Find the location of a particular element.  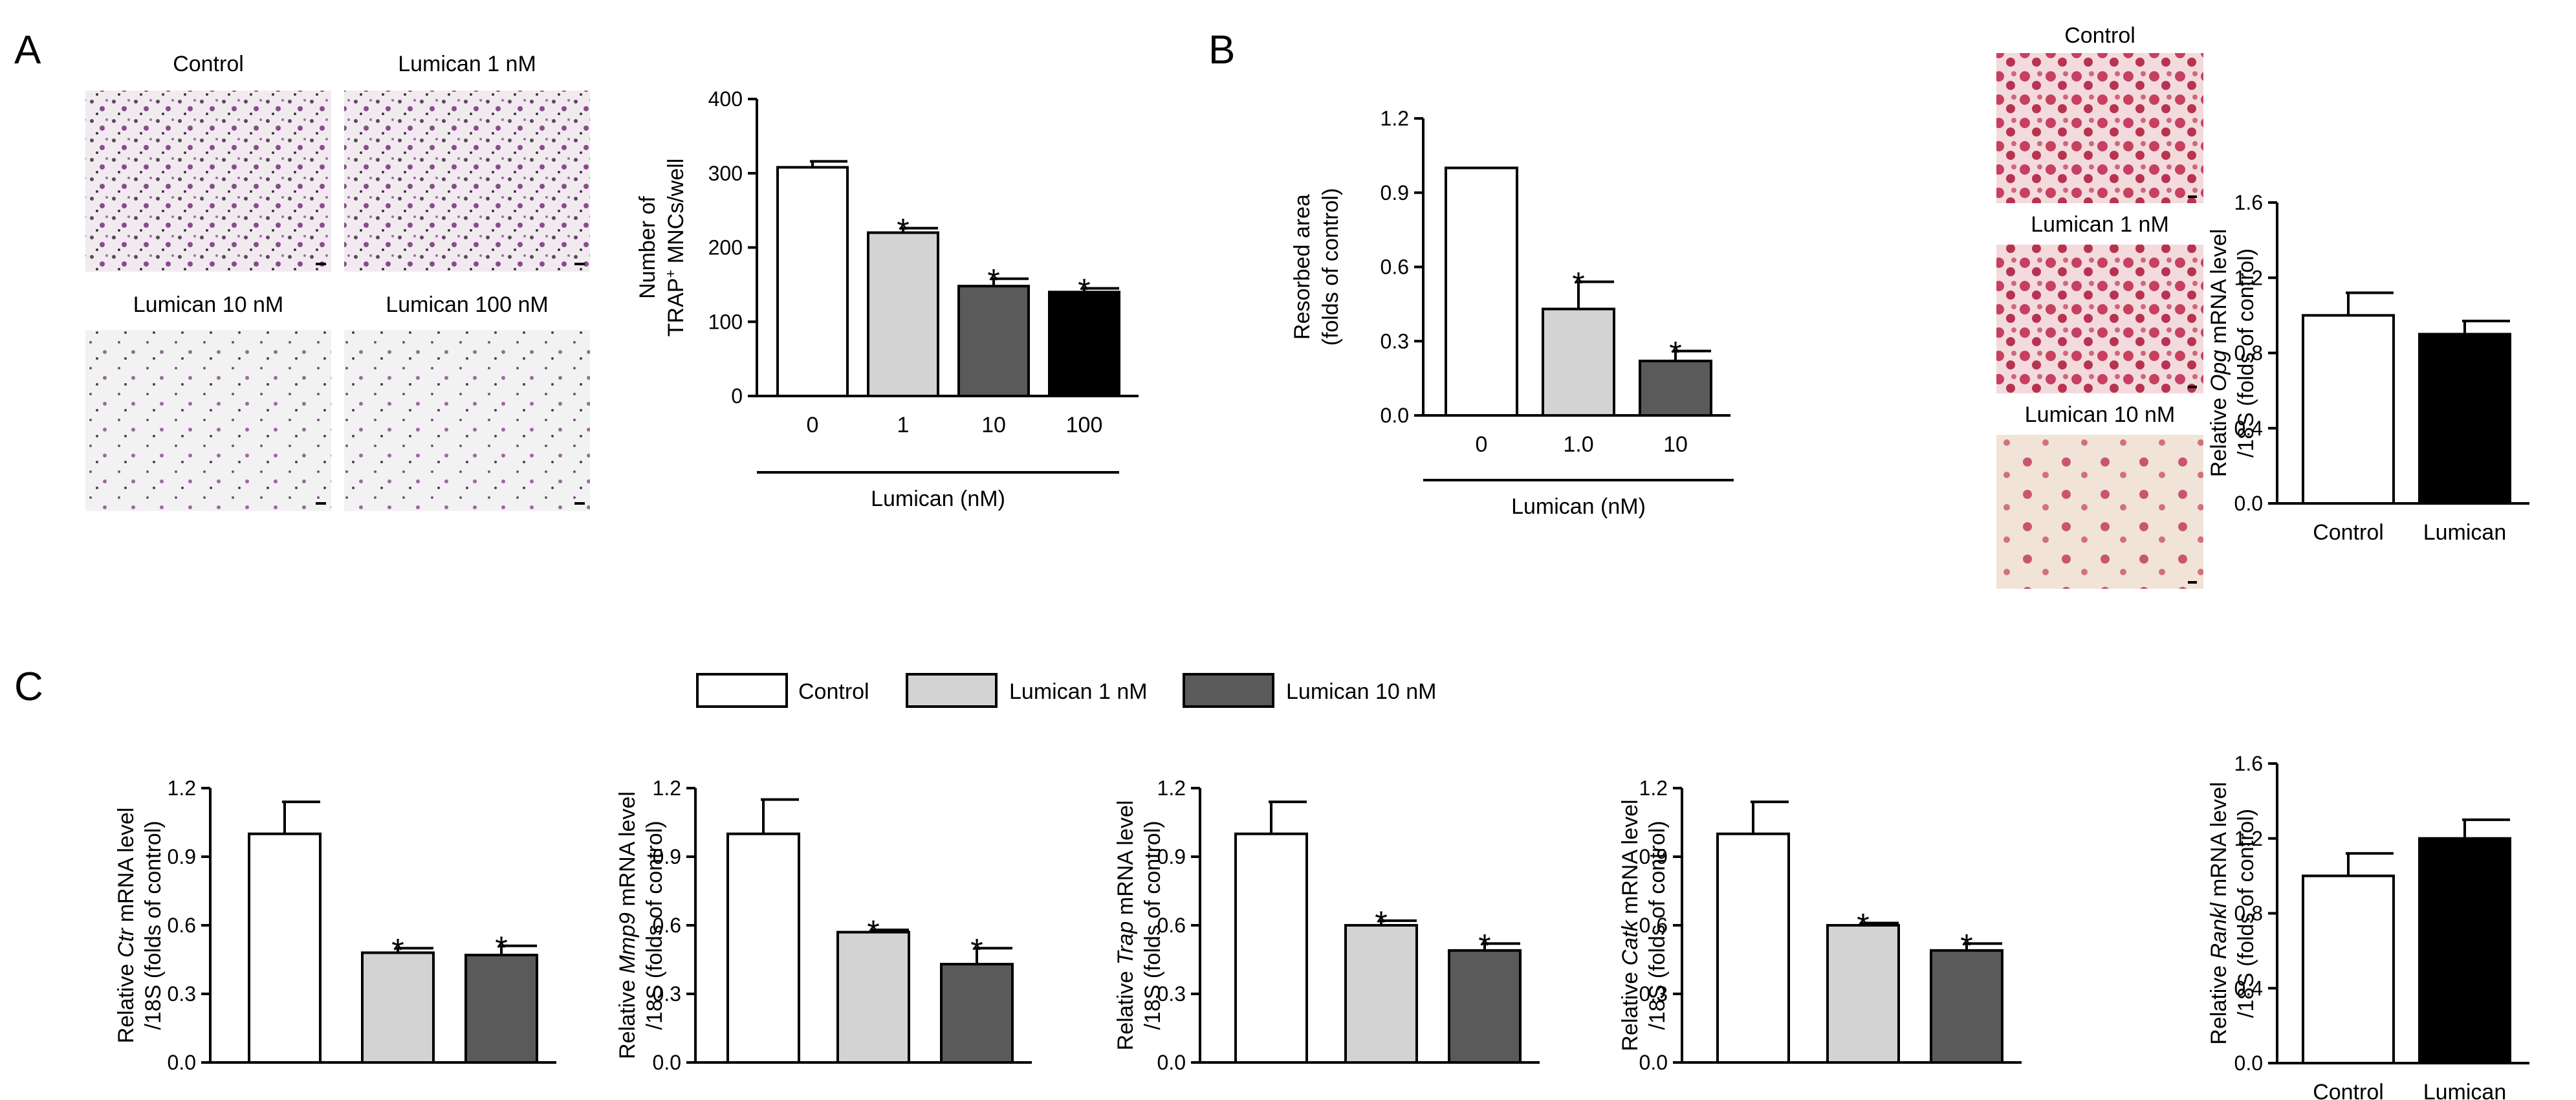

legend-label-lumican-10: Lumican 10 nM is located at coordinates (1361, 692).